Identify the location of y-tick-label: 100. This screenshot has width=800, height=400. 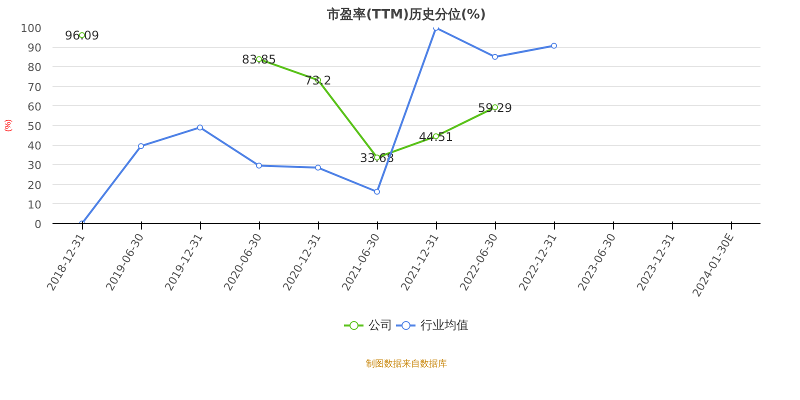
(31, 28).